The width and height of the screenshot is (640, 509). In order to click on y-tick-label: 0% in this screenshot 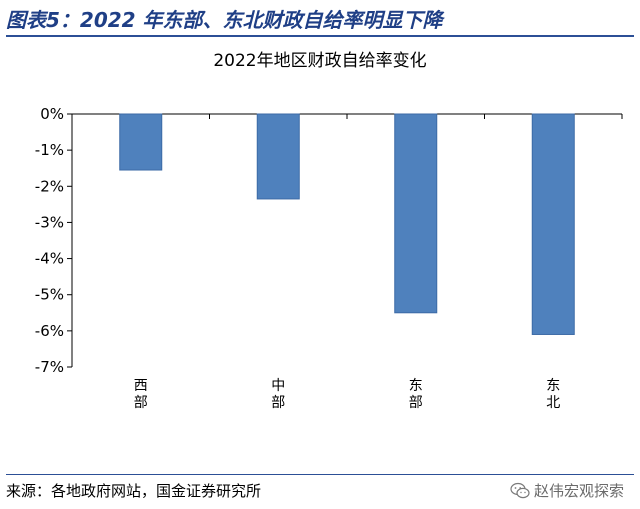, I will do `click(52, 114)`.